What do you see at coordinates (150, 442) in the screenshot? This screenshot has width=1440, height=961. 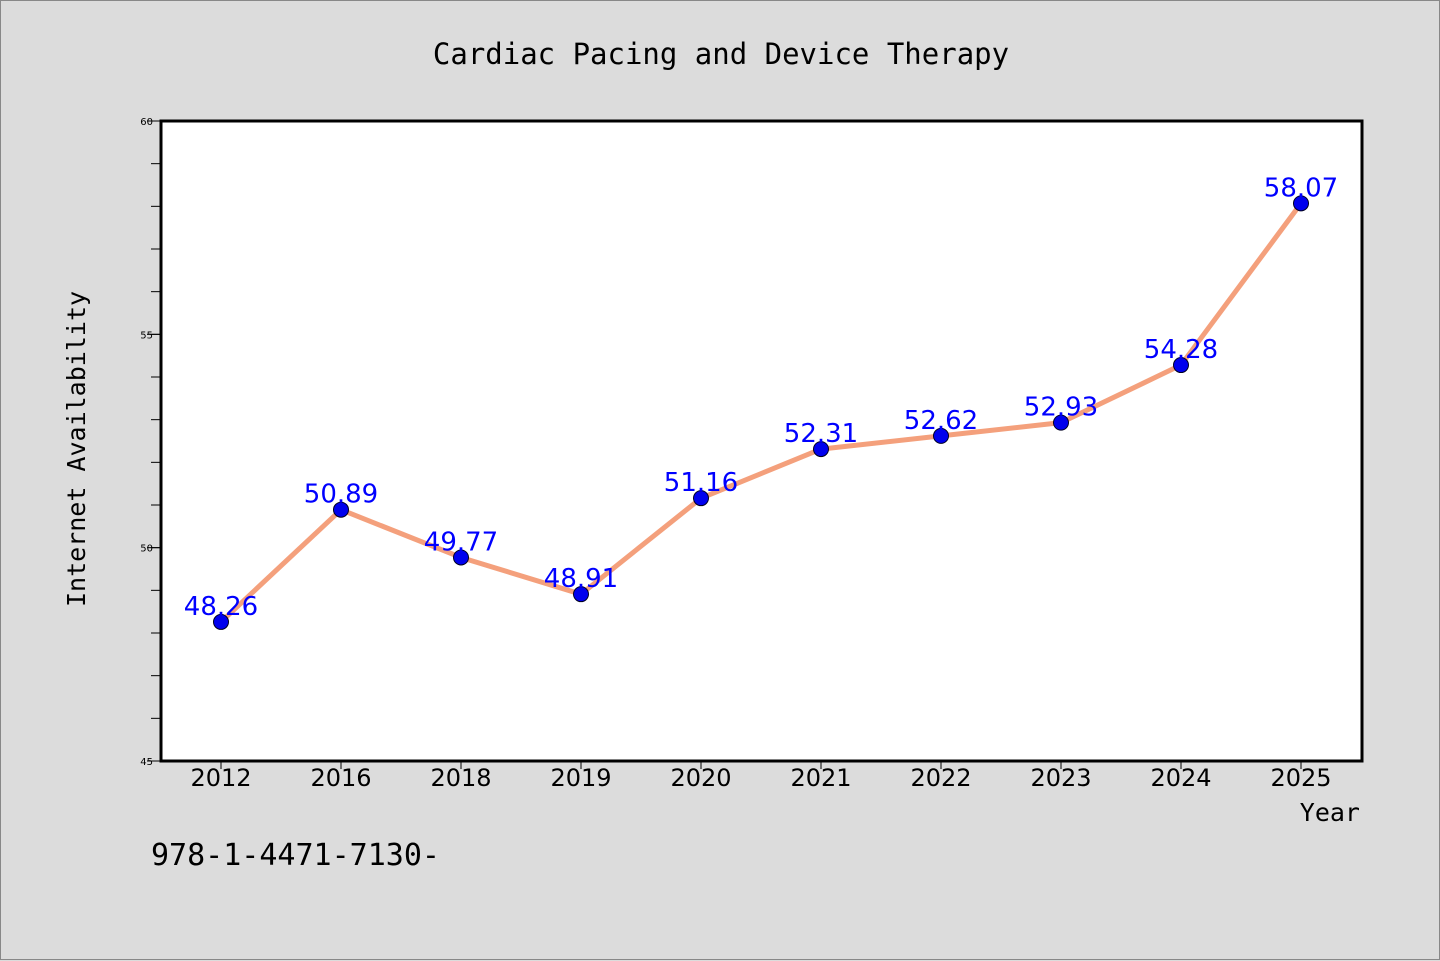 I see `y-axis-ticks: 45 50 55 60` at bounding box center [150, 442].